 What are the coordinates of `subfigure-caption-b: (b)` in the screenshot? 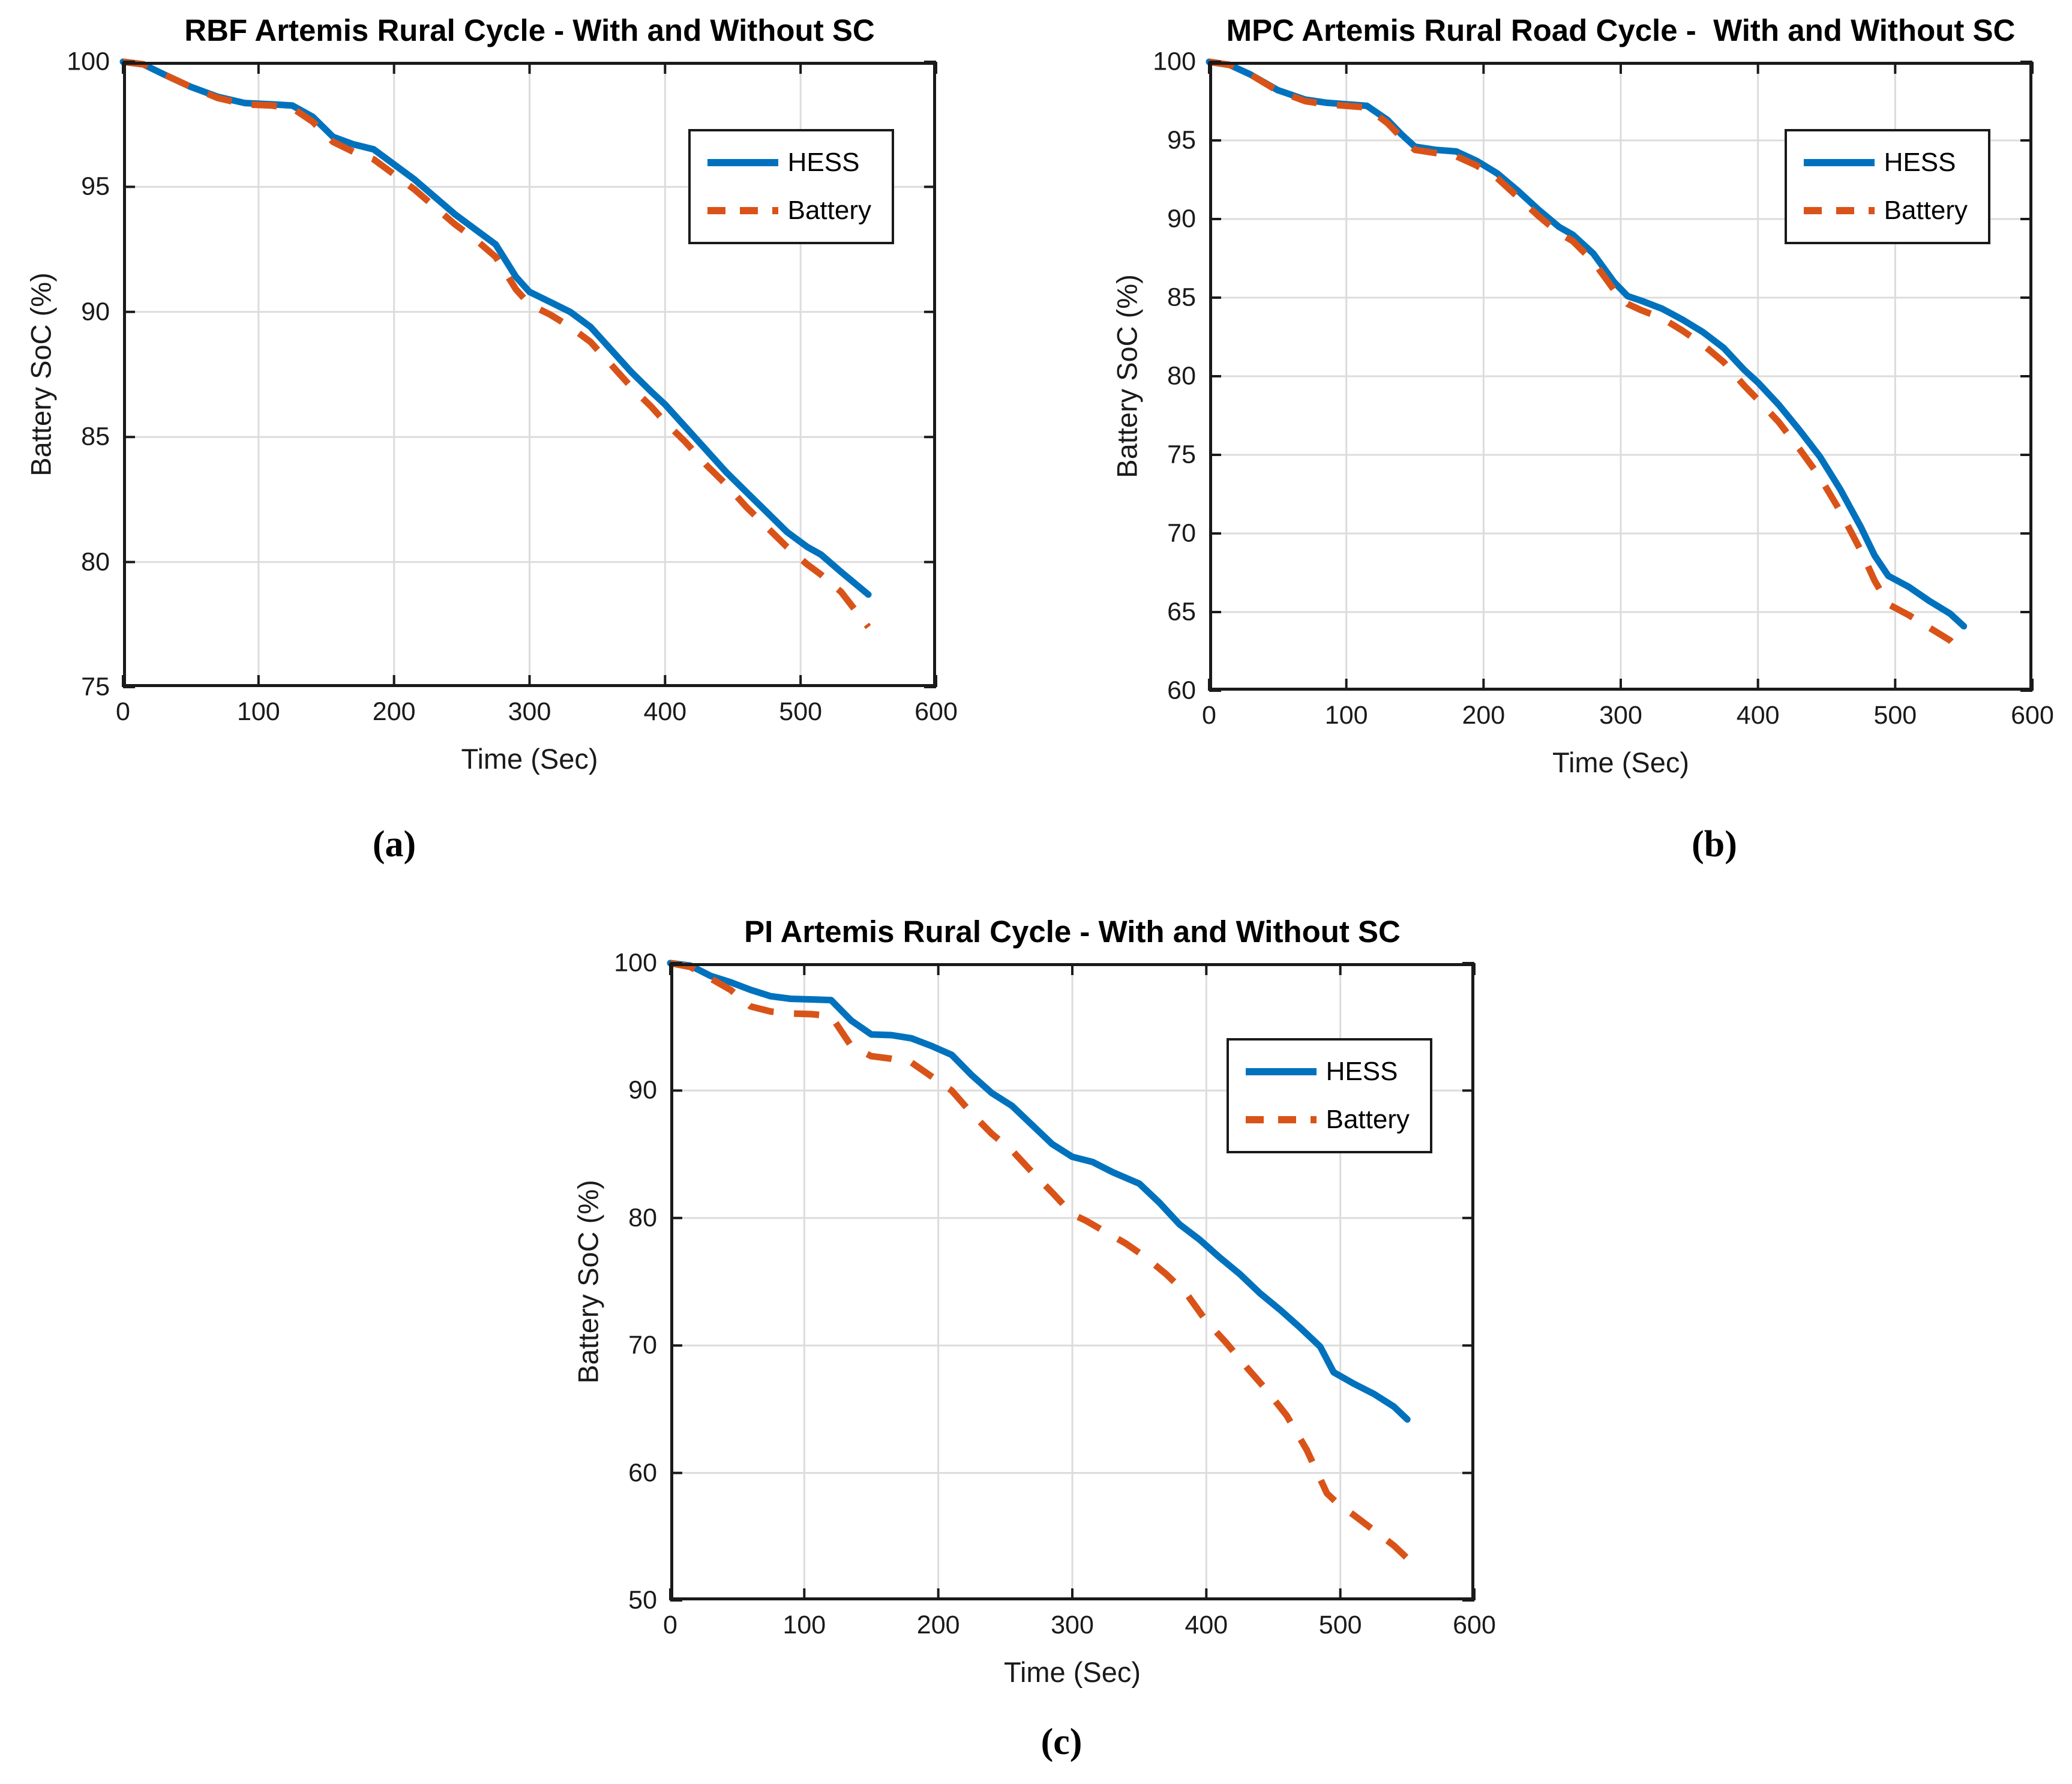 It's located at (1714, 844).